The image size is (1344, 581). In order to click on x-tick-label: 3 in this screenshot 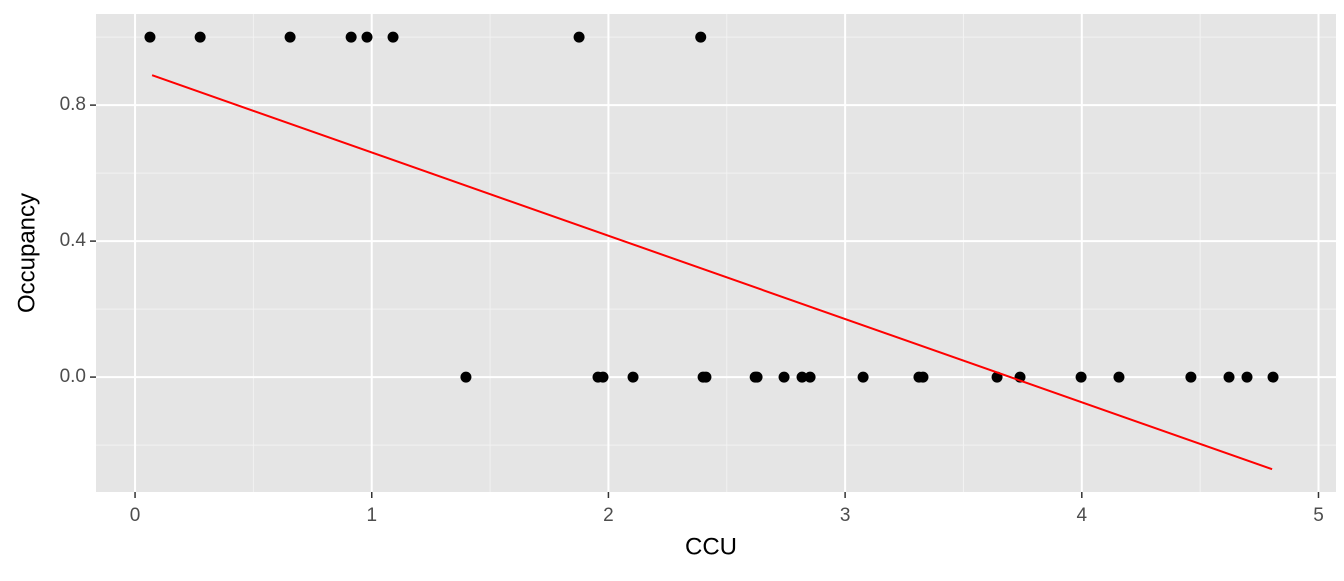, I will do `click(845, 515)`.